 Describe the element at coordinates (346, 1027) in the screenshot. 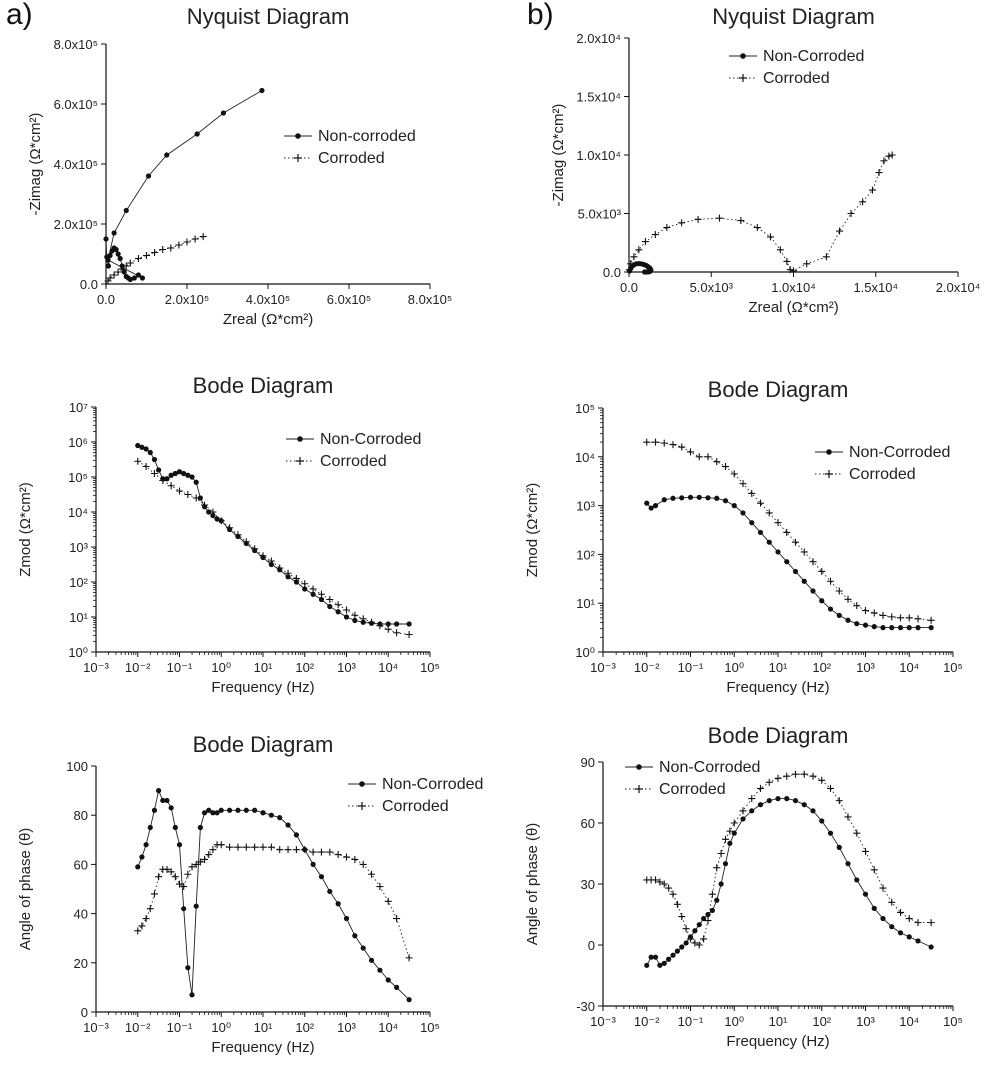

I see `x-tick-label: 10³` at that location.